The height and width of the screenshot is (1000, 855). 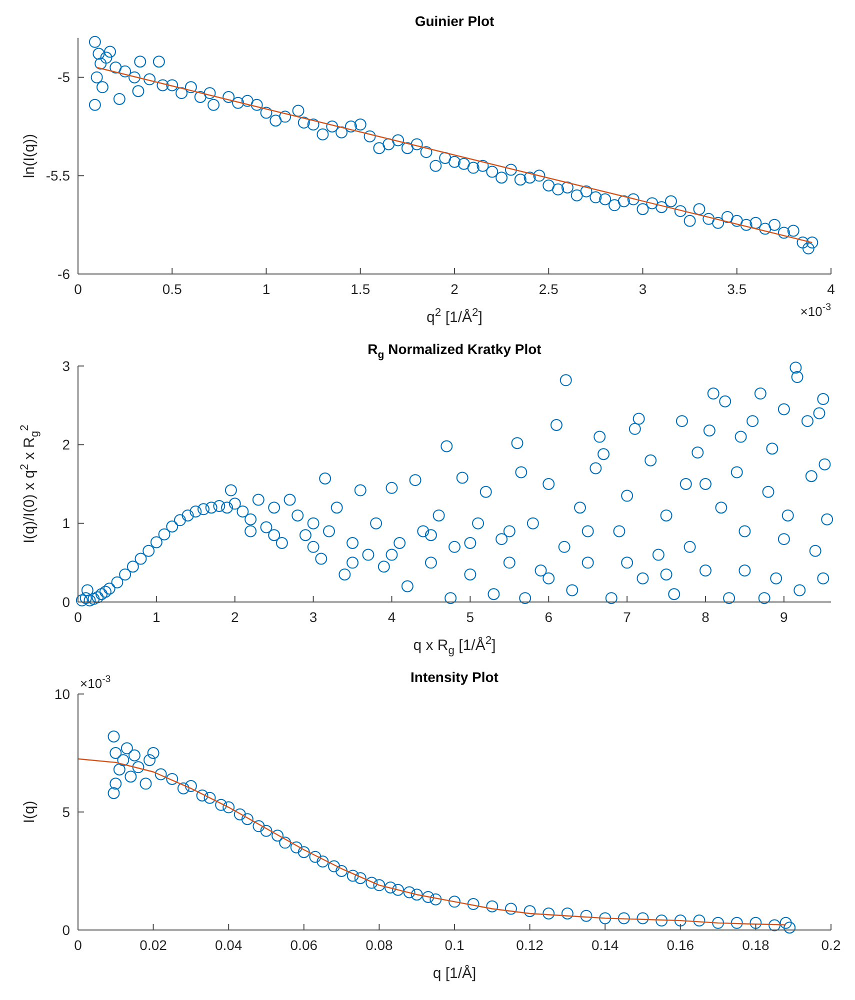 I want to click on x-tick-label: 0.5, so click(x=172, y=289).